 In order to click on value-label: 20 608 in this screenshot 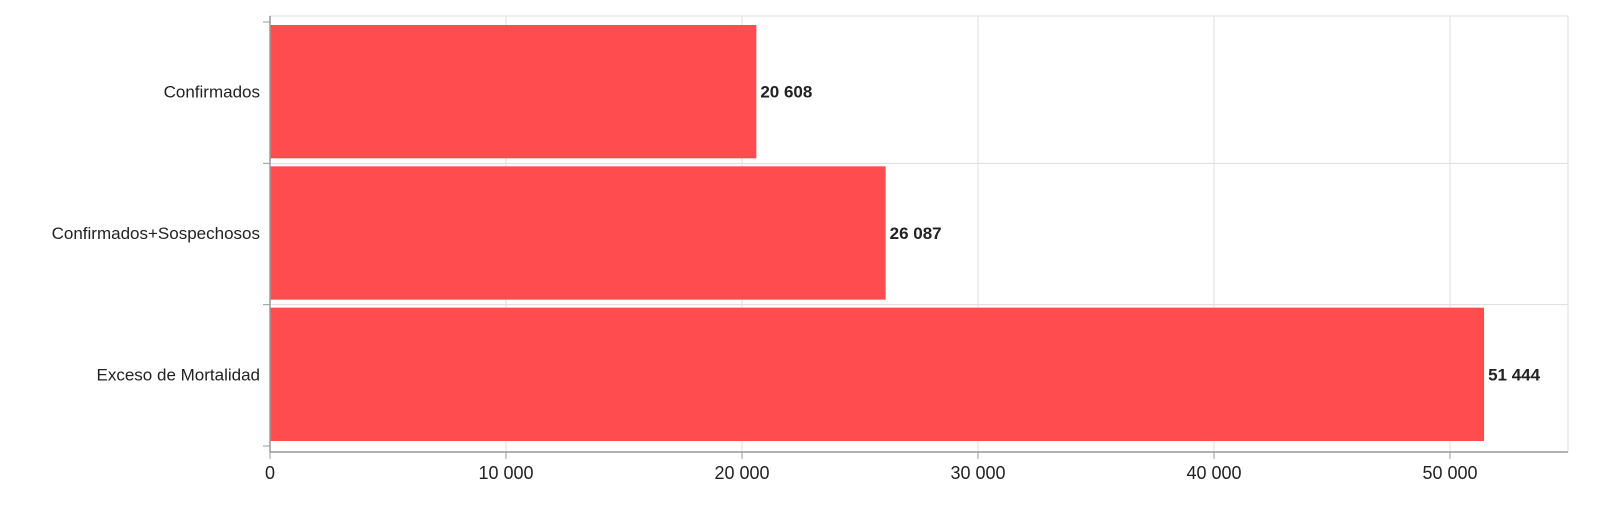, I will do `click(786, 92)`.